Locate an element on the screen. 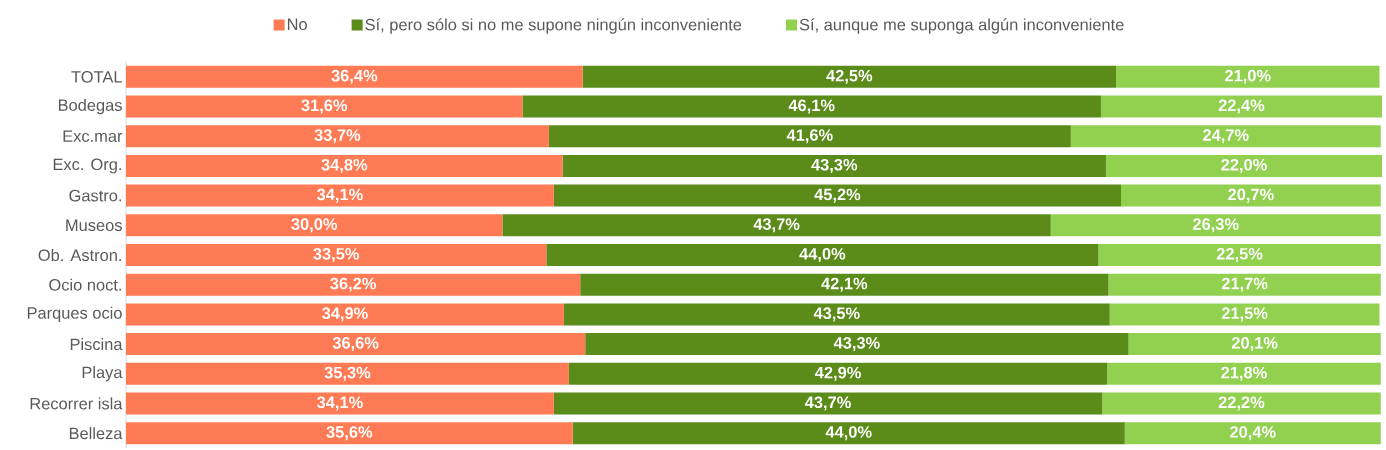  legend-label: No is located at coordinates (297, 24).